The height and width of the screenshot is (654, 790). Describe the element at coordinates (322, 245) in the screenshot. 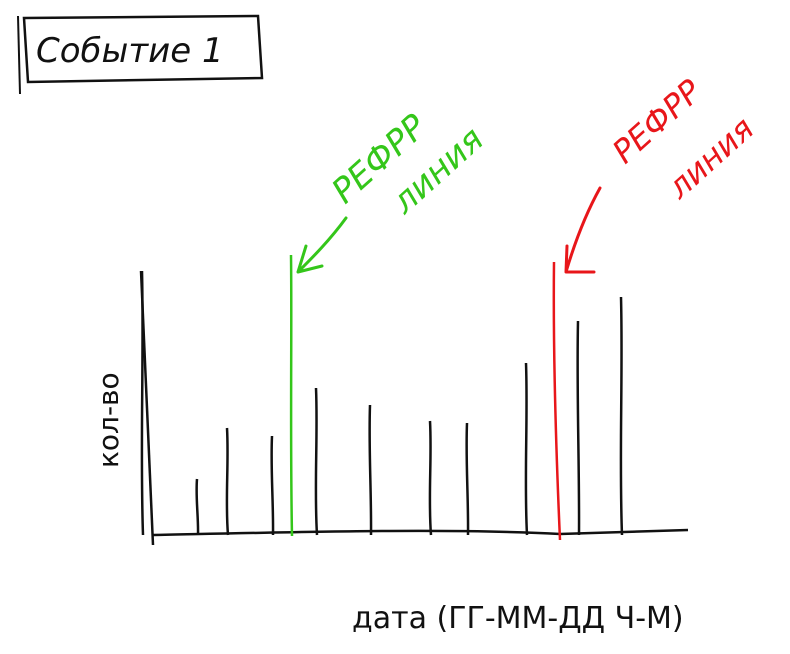

I see `green-arrow` at that location.